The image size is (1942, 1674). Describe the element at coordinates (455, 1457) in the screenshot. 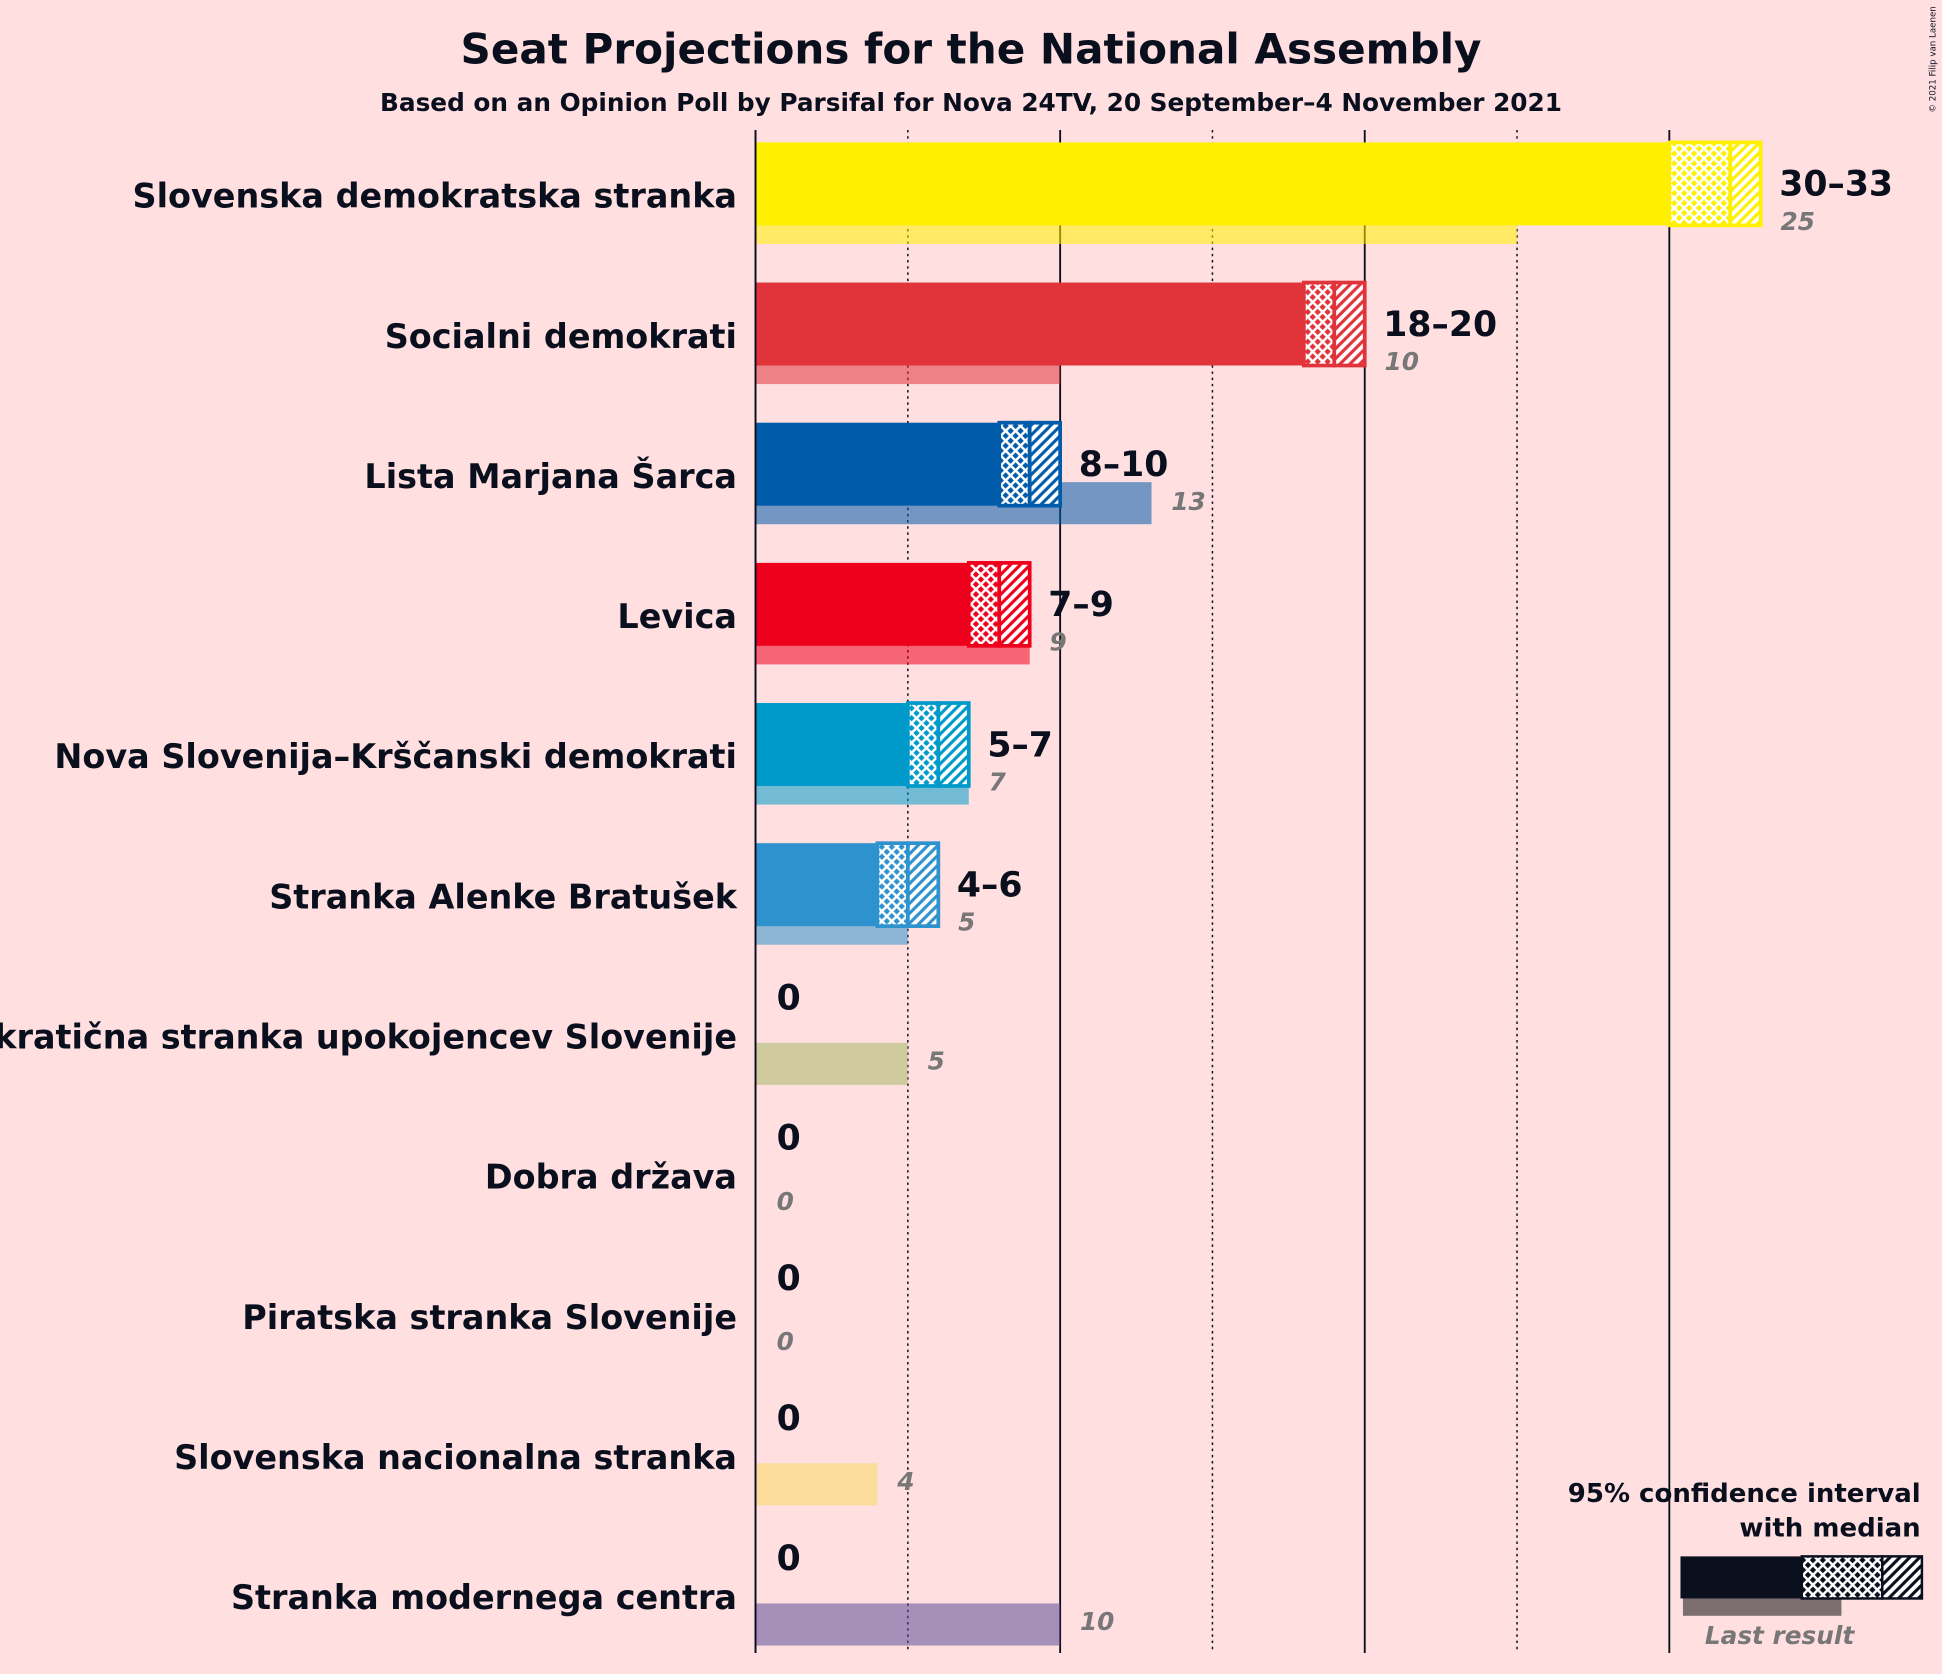

I see `party-name: Slovenska nacionalna stranka` at that location.